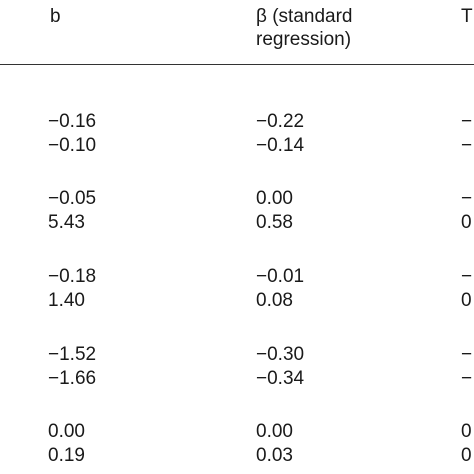  I want to click on cell-b: −0.05, so click(72, 198).